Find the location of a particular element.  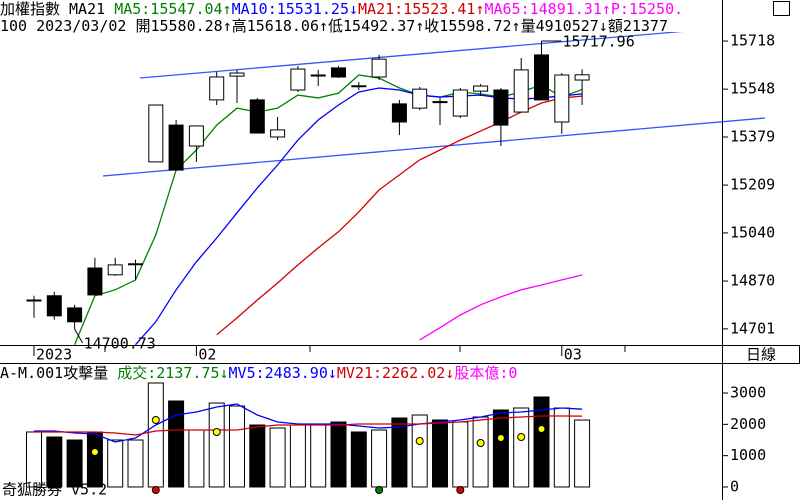

x-tick-label: 2023 is located at coordinates (54, 355).